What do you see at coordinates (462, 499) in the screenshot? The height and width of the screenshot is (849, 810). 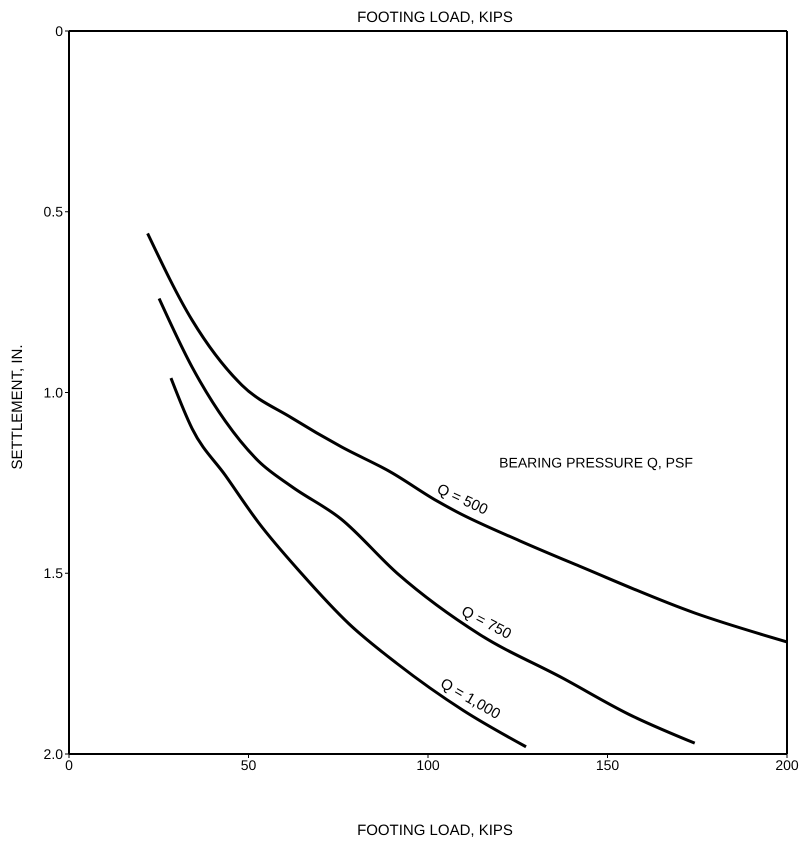 I see `text: Q = 500` at bounding box center [462, 499].